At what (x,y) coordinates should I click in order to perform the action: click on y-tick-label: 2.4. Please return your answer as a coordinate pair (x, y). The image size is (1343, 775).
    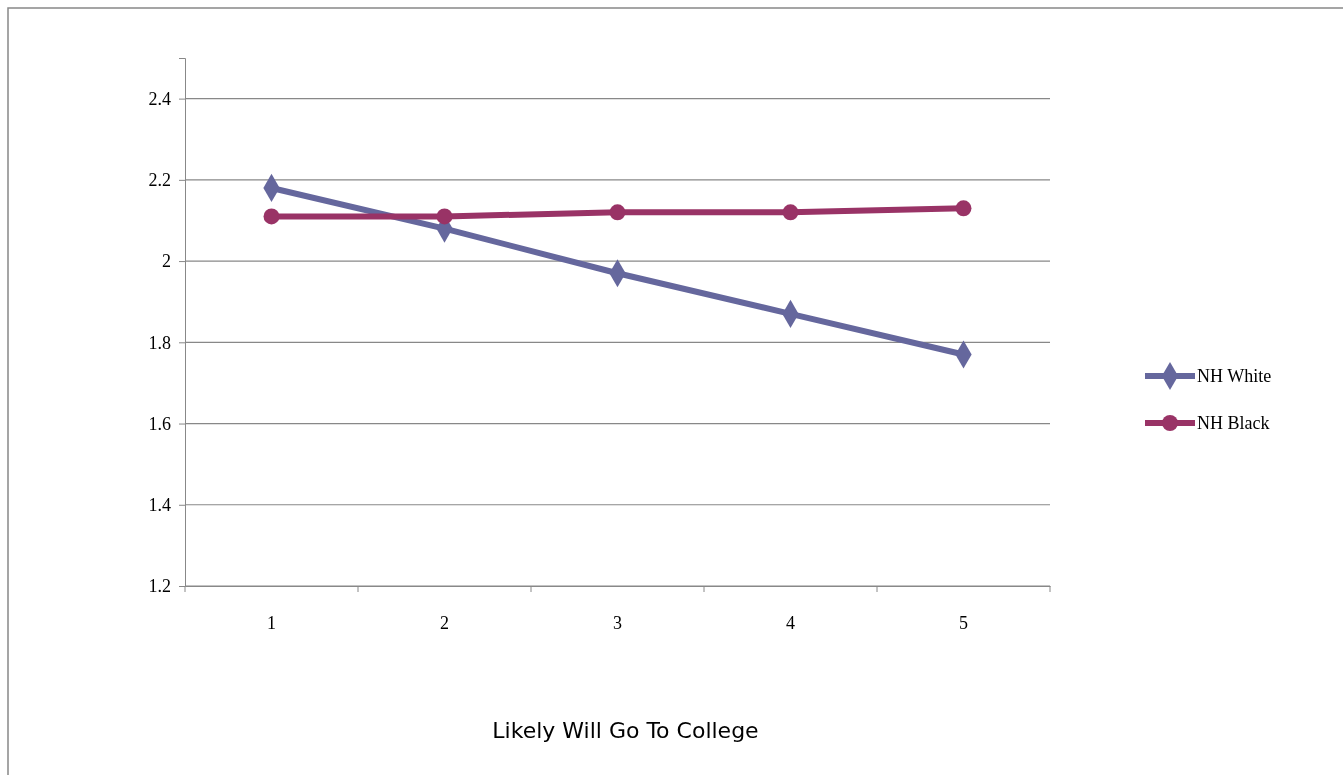
    Looking at the image, I should click on (159, 98).